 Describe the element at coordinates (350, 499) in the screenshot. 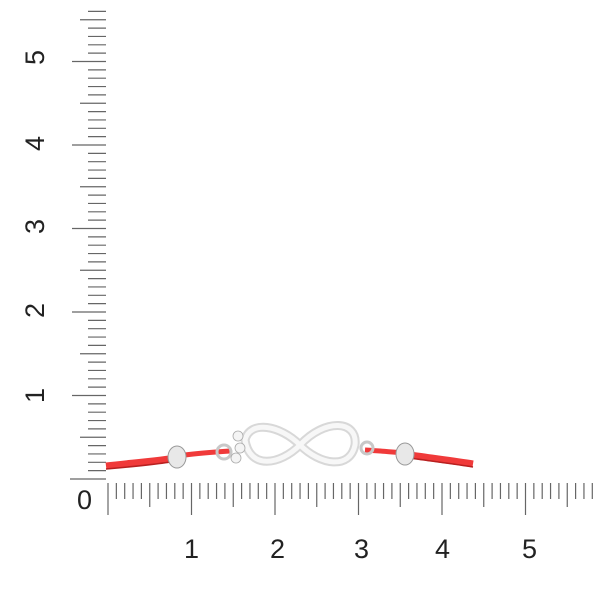

I see `horizontal-ruler` at that location.